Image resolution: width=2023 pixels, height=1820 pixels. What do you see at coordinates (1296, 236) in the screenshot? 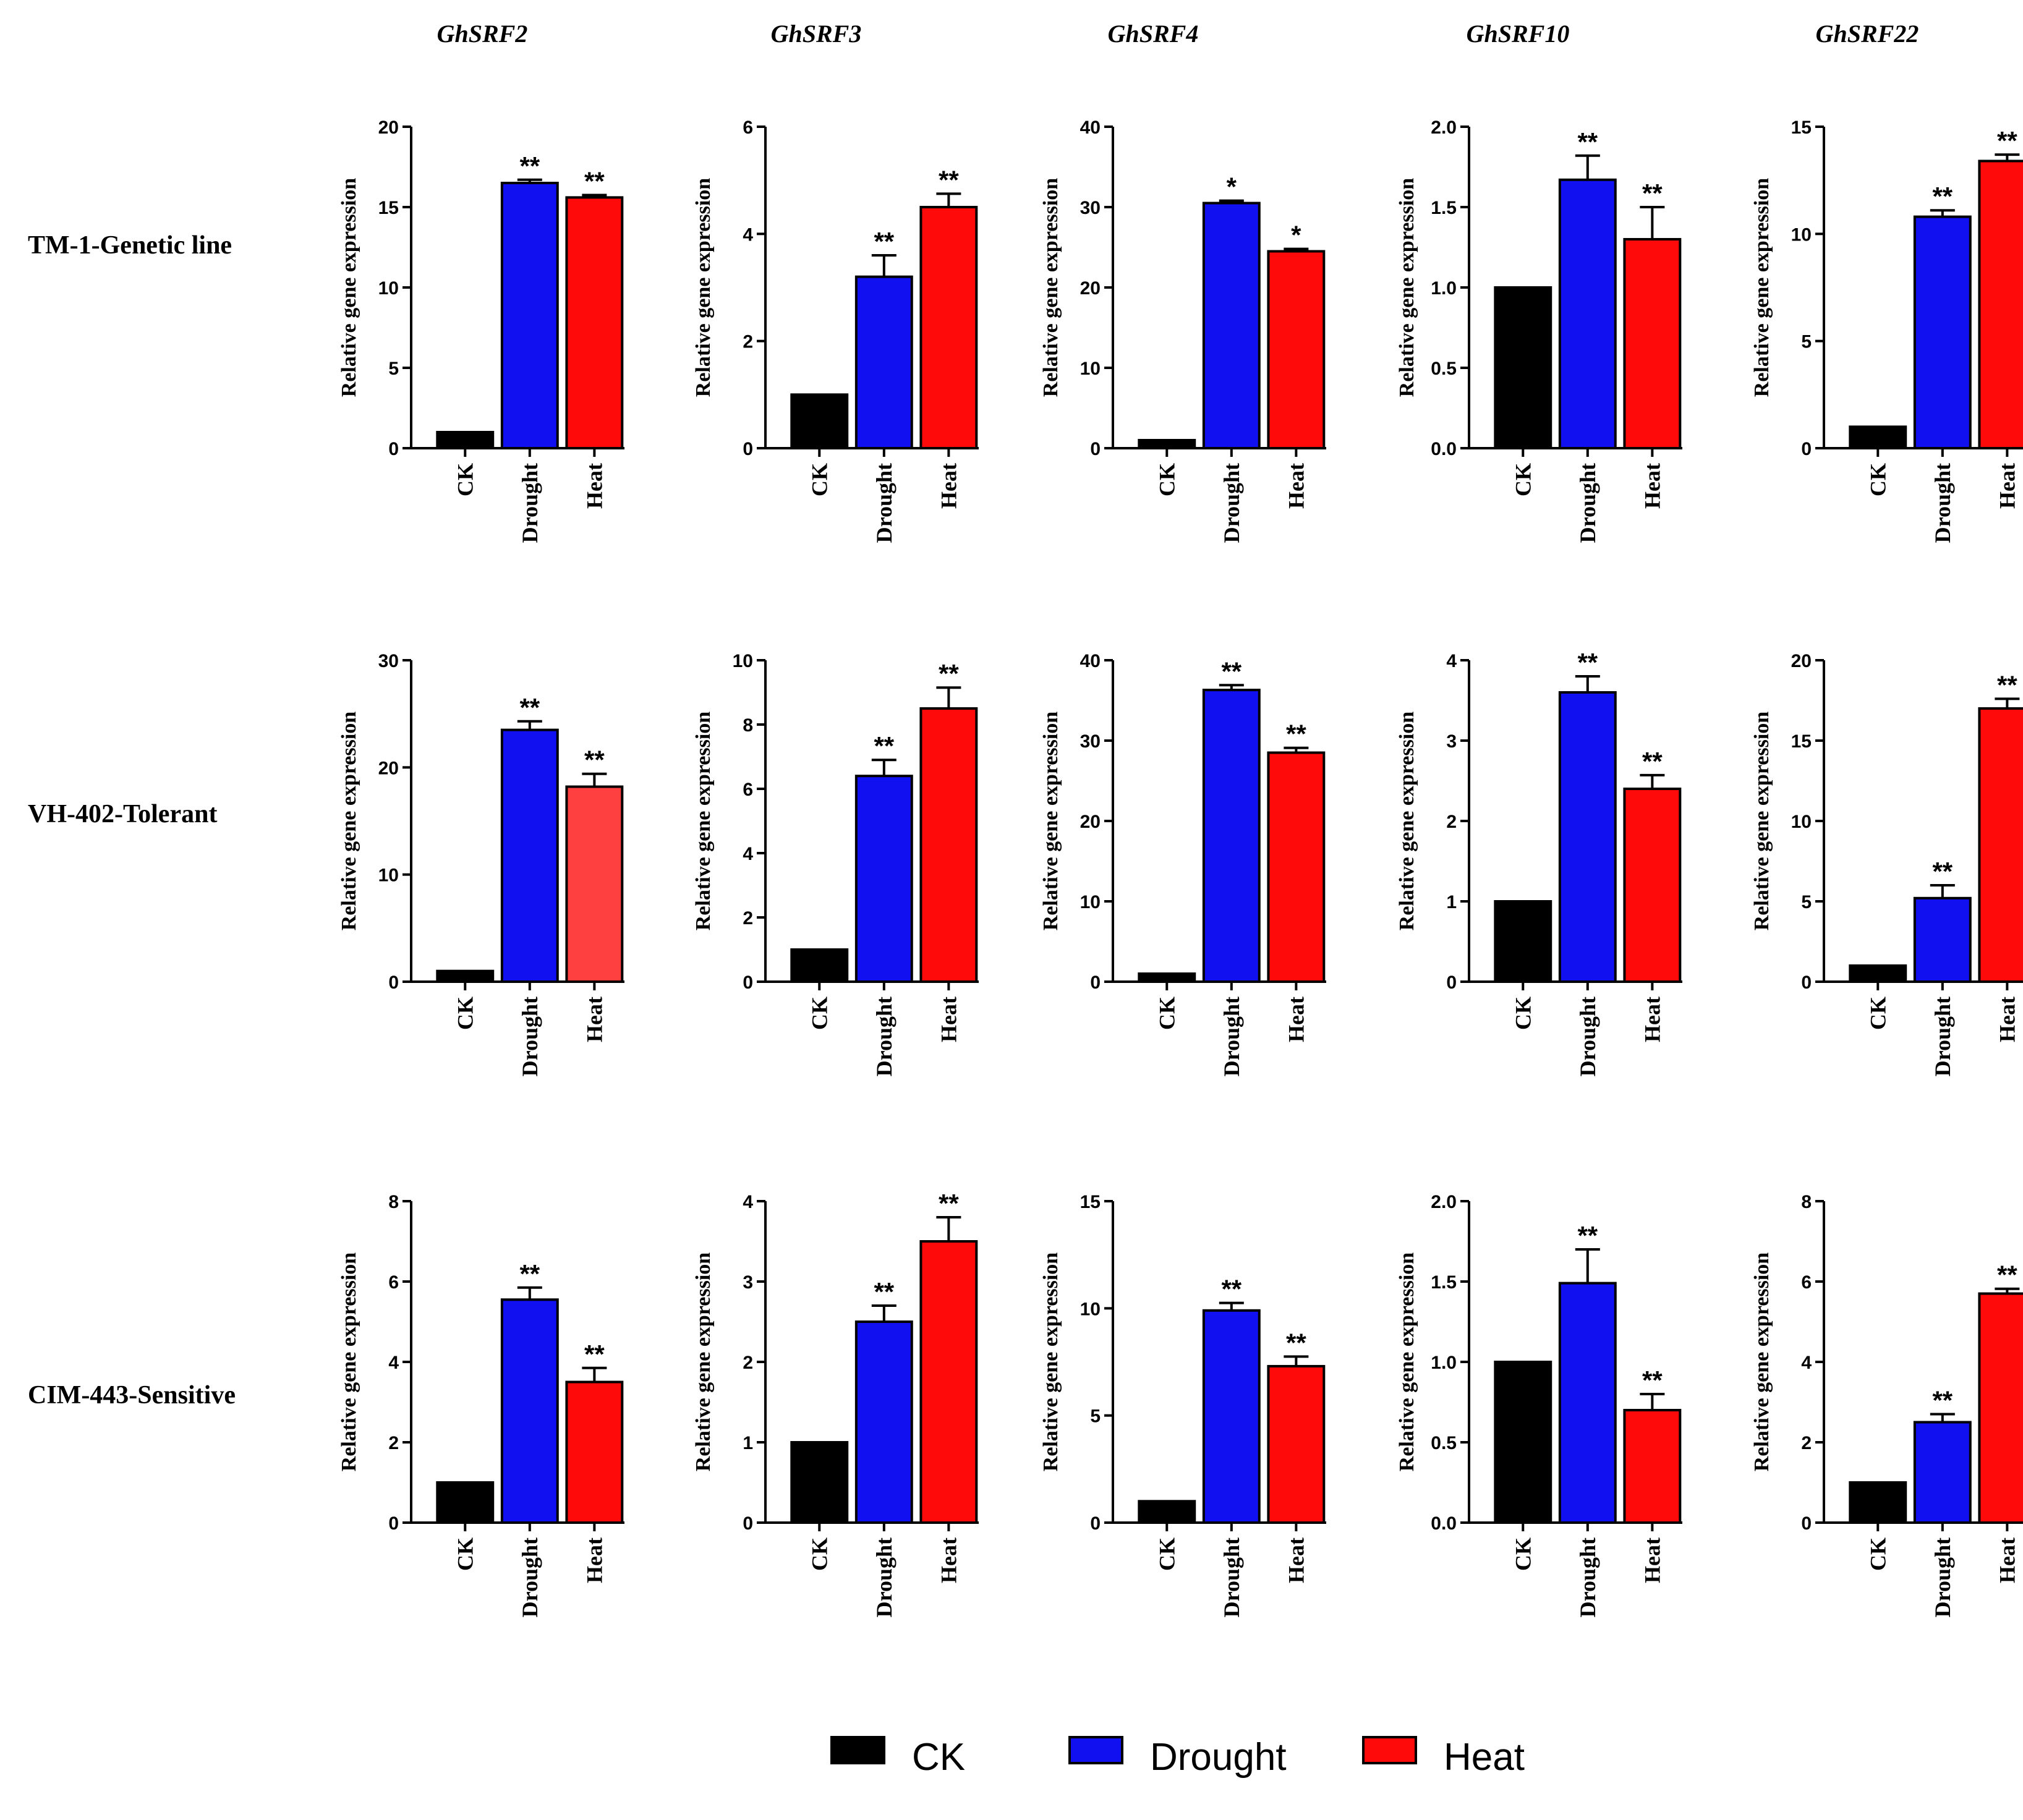
I see `significance-label: *` at bounding box center [1296, 236].